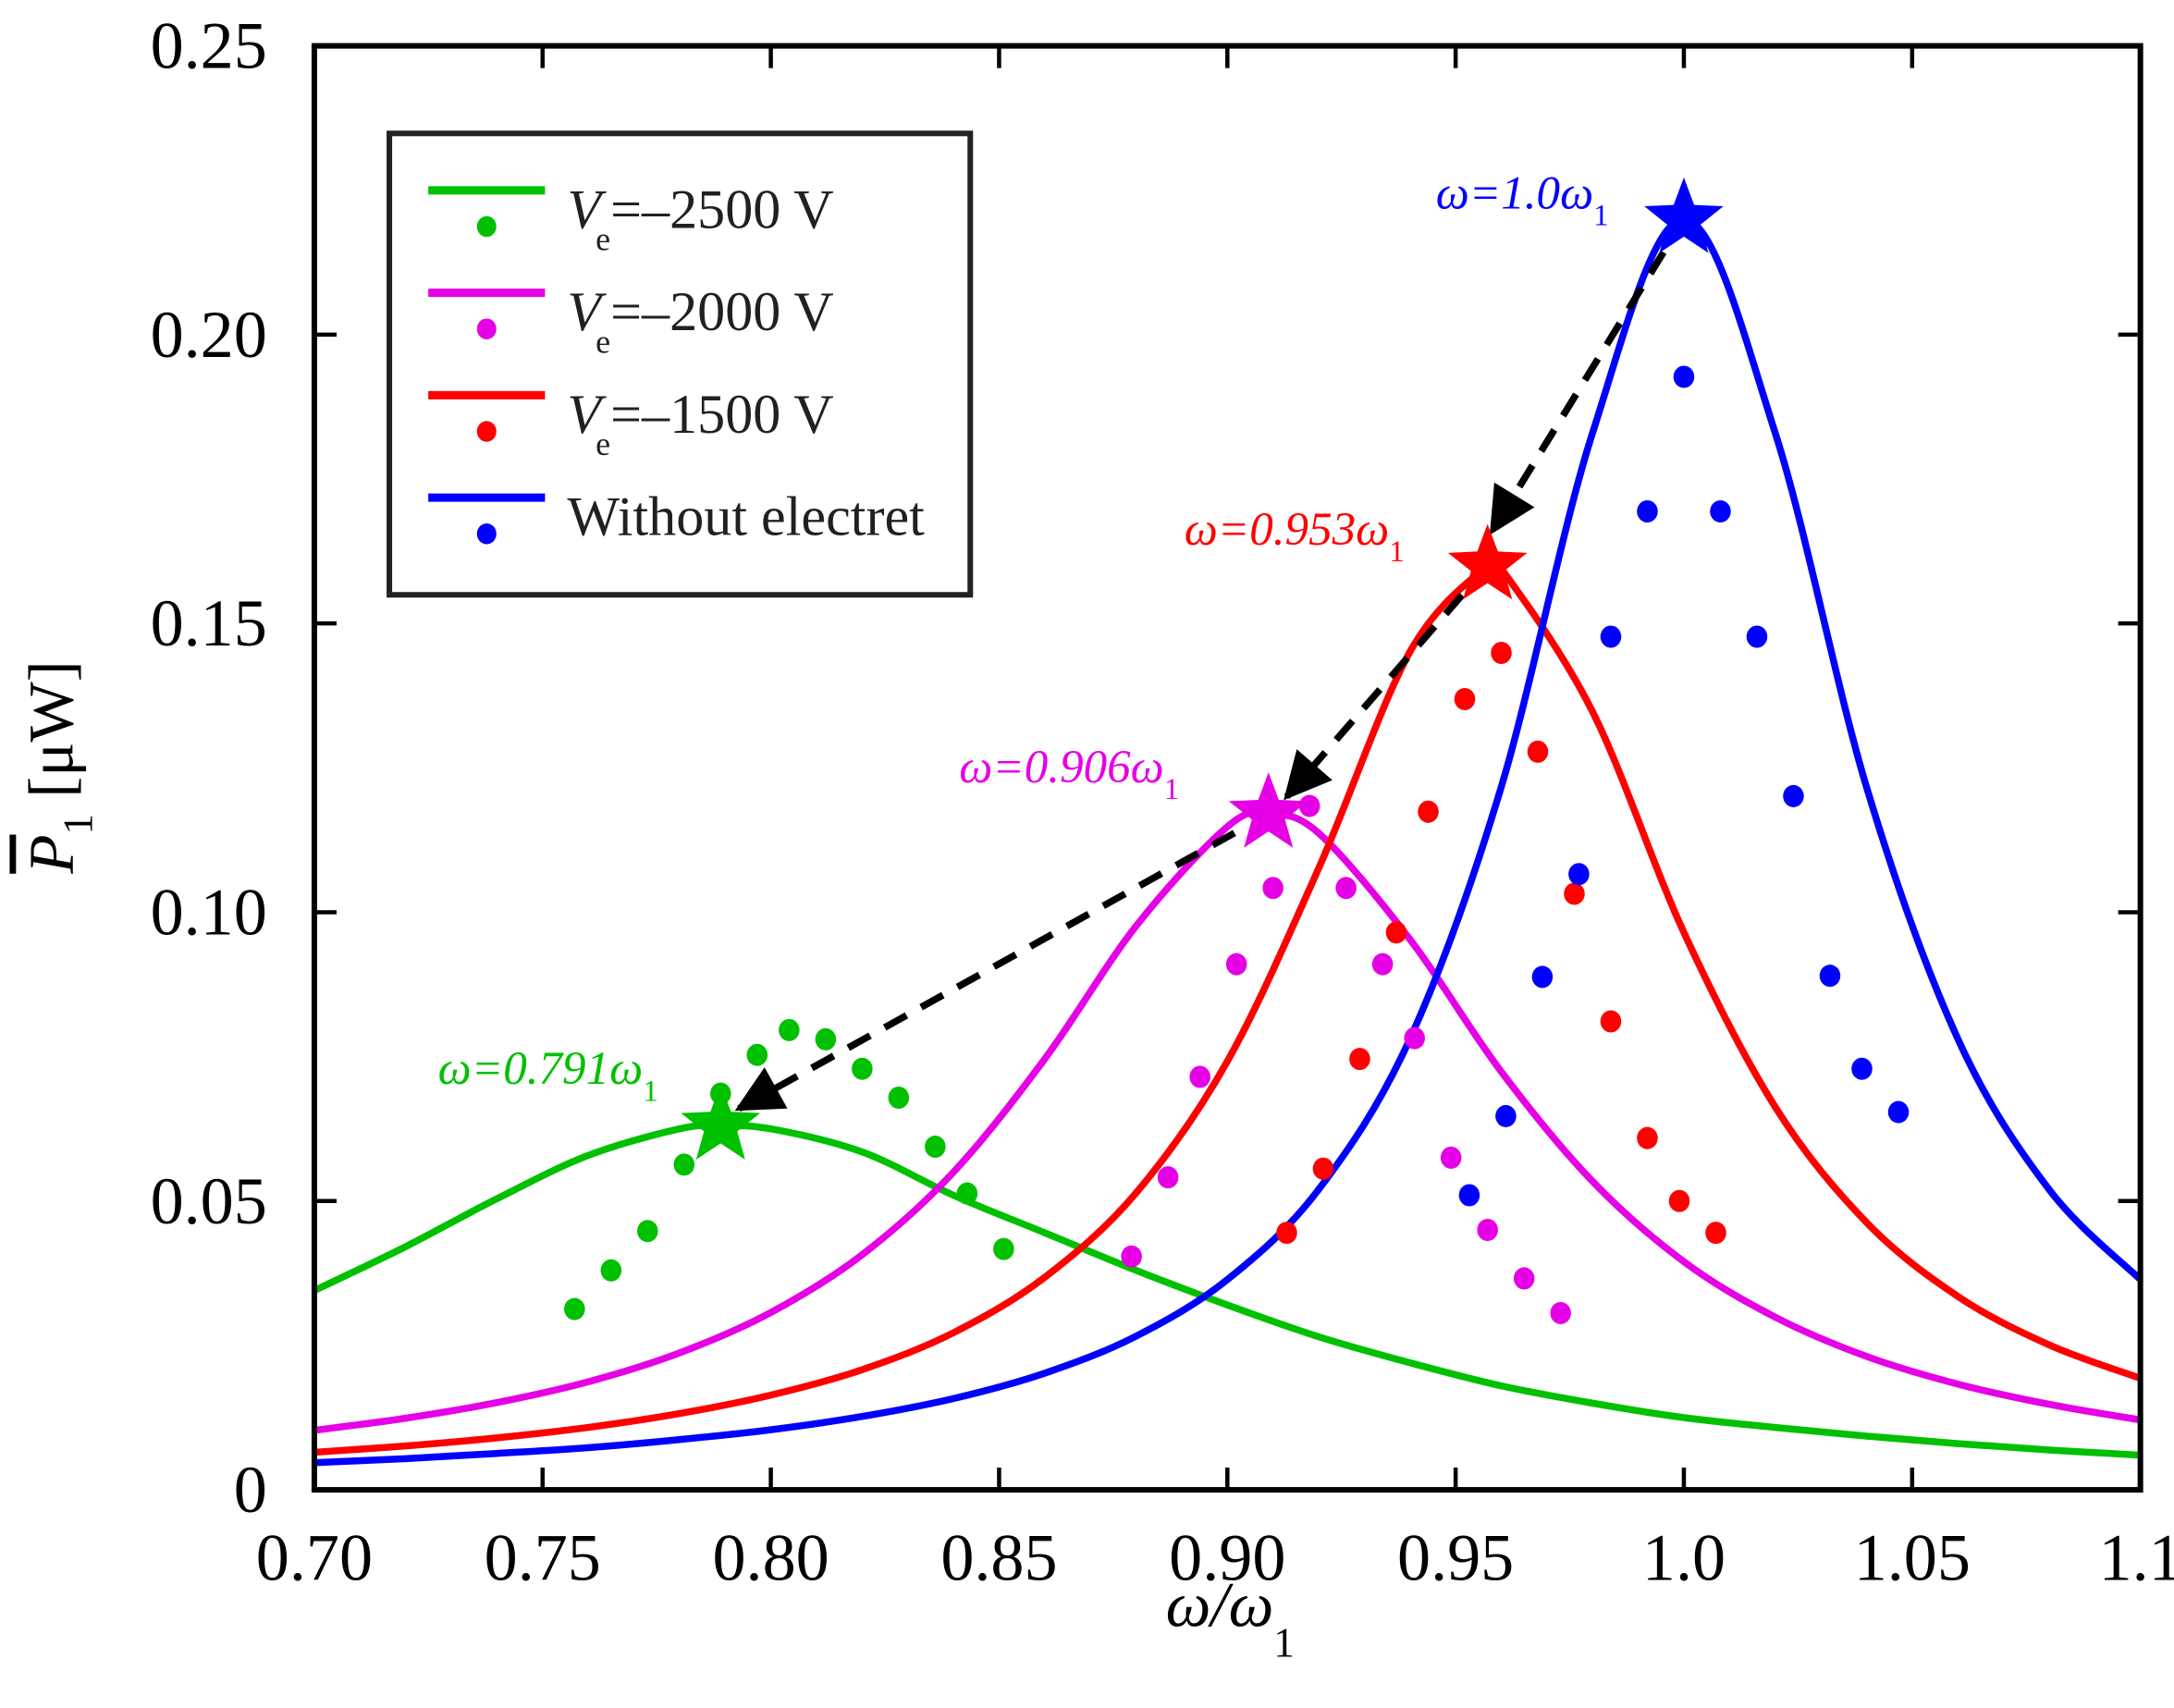 Image resolution: width=2174 pixels, height=1708 pixels. I want to click on x-tick-label: 0.90, so click(1227, 1558).